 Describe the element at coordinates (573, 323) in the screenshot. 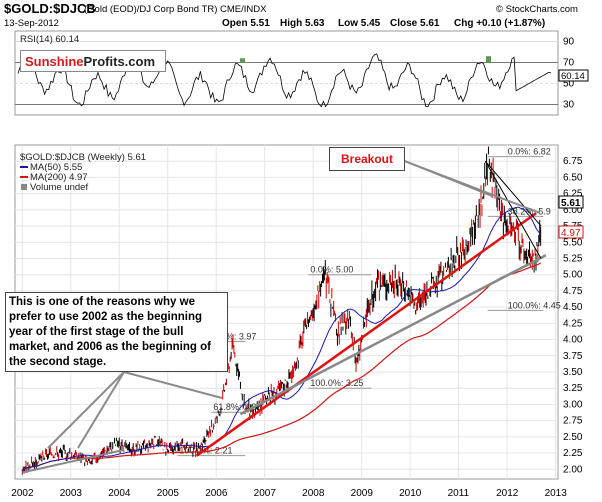

I see `price-tick-label: 4.25` at that location.